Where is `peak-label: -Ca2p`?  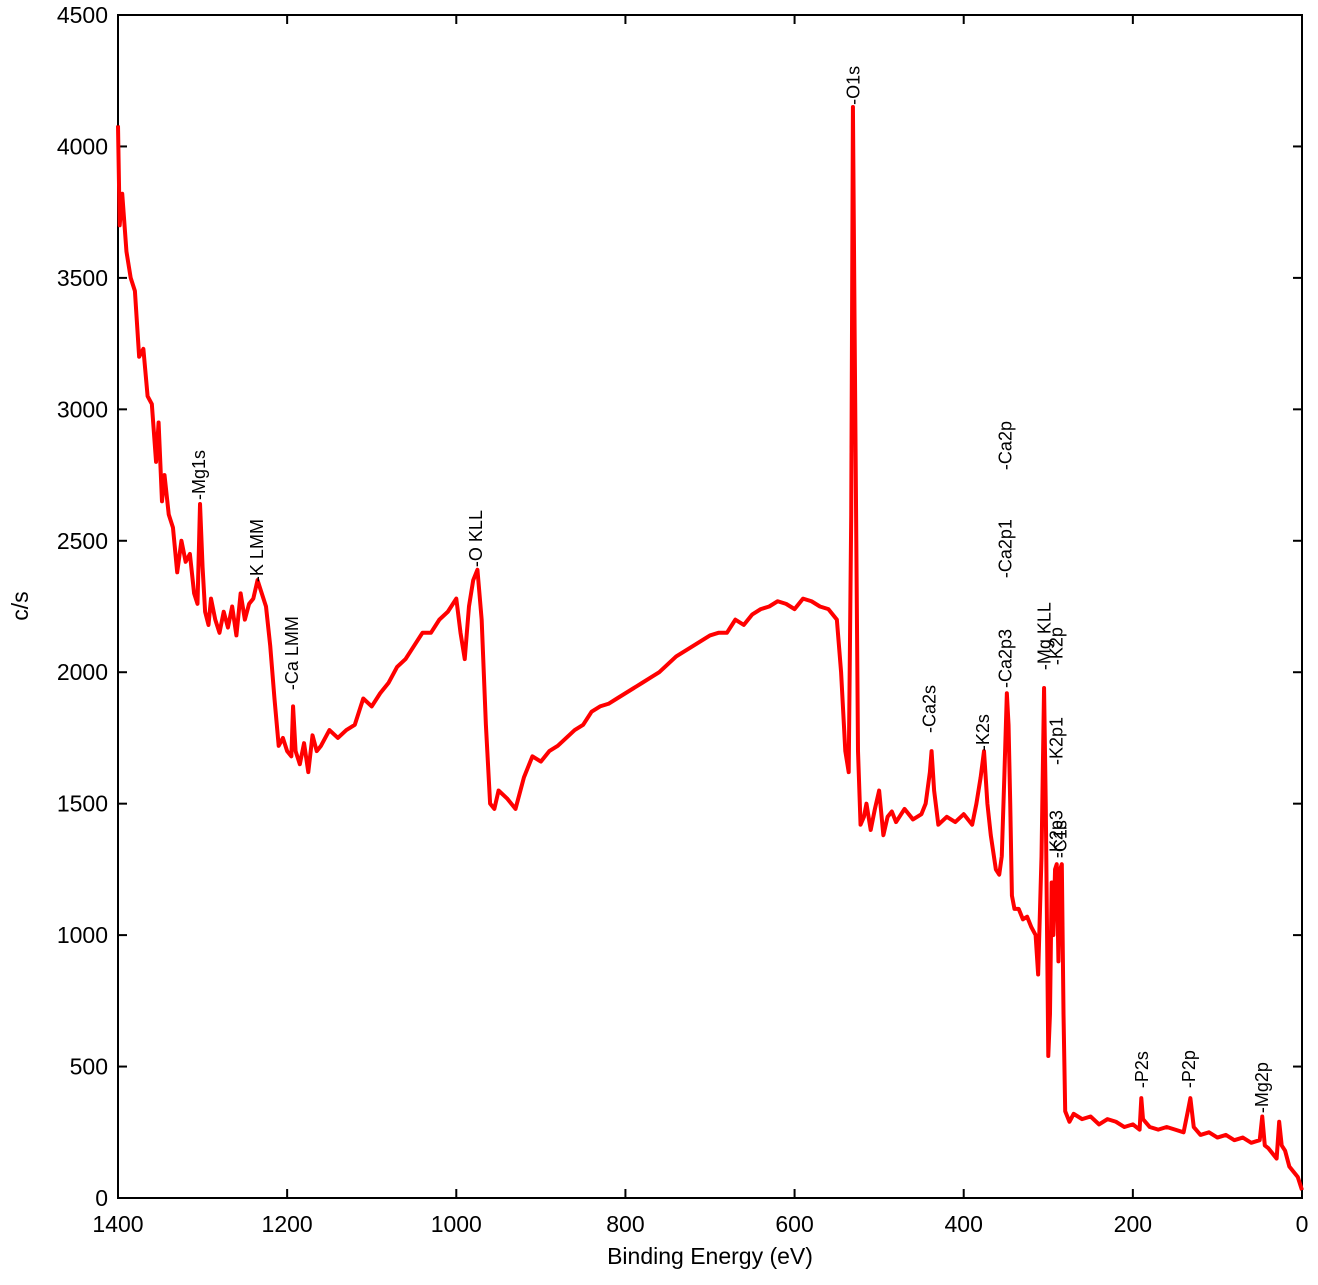
peak-label: -Ca2p is located at coordinates (1006, 445).